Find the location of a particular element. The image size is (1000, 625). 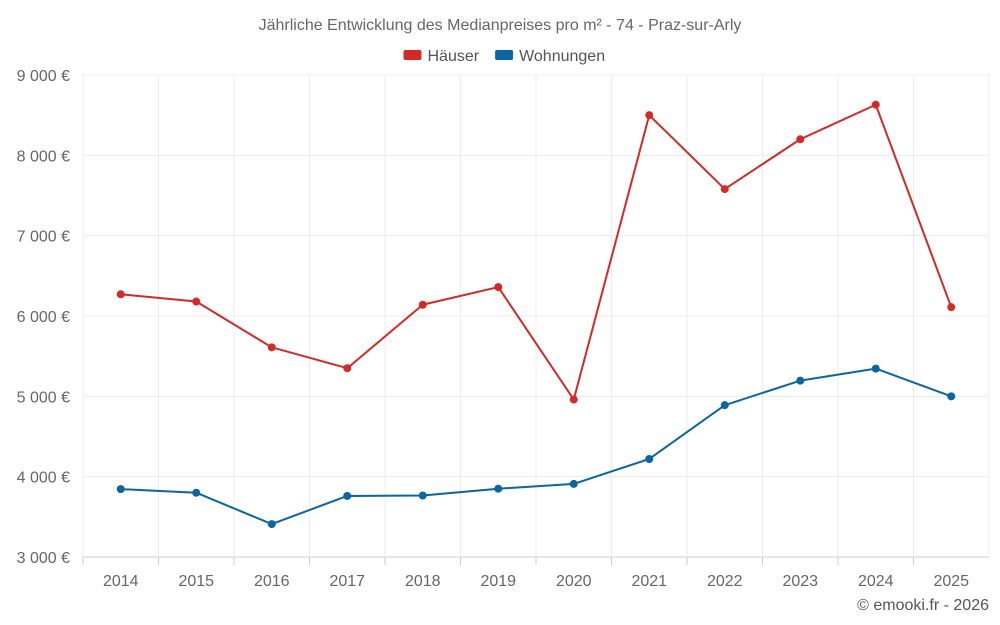

y-tick-label: 3 000 € is located at coordinates (43, 558).